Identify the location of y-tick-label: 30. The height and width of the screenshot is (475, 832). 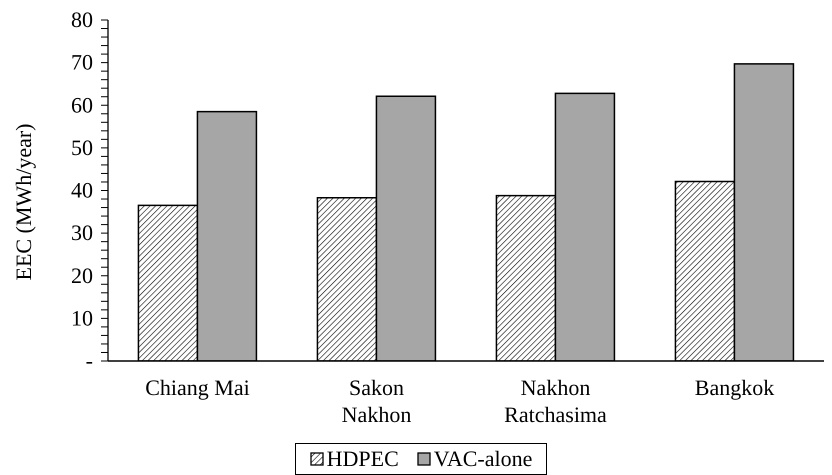
(82, 233).